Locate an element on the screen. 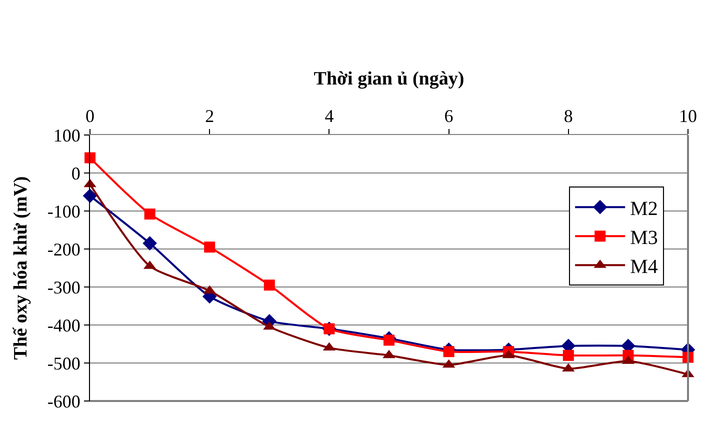 The height and width of the screenshot is (423, 709). y-tick-label: 0 is located at coordinates (75, 173).